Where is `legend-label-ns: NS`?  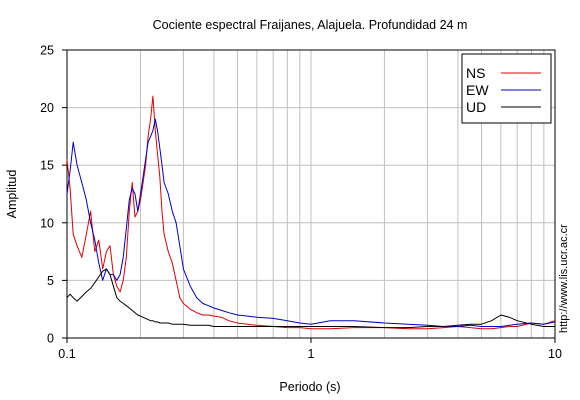
legend-label-ns: NS is located at coordinates (475, 73).